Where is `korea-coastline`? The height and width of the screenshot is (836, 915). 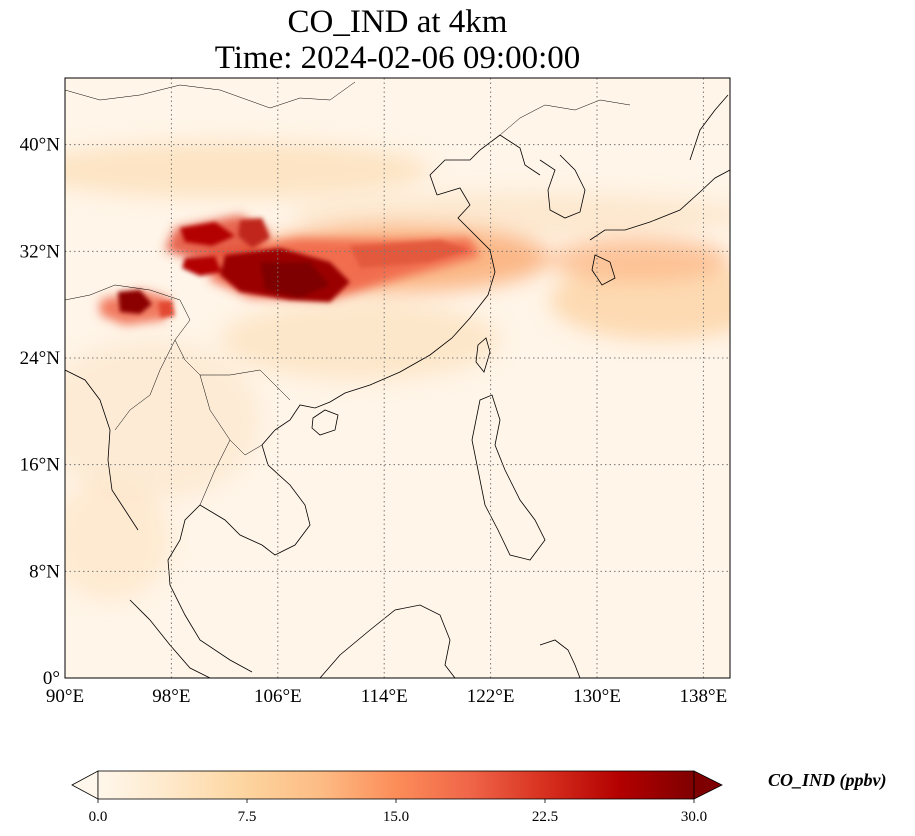
korea-coastline is located at coordinates (562, 186).